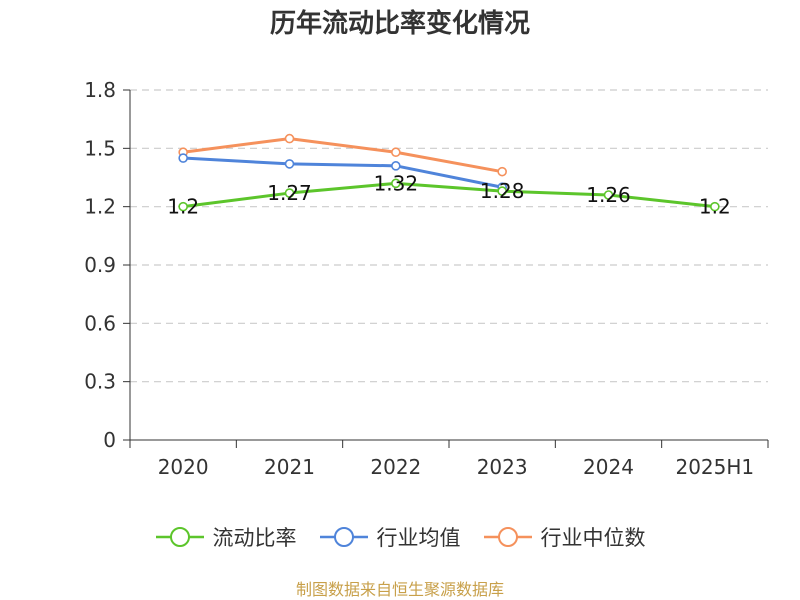 The width and height of the screenshot is (800, 600). Describe the element at coordinates (289, 467) in the screenshot. I see `x-tick-label: 2021` at that location.